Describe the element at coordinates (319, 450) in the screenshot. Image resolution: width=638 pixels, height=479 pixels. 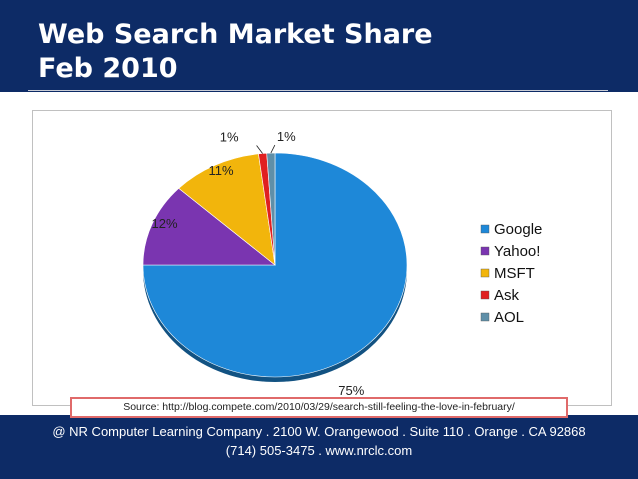
I see `footer-contact: (714) 505-3475 . www.nrclc.com` at that location.